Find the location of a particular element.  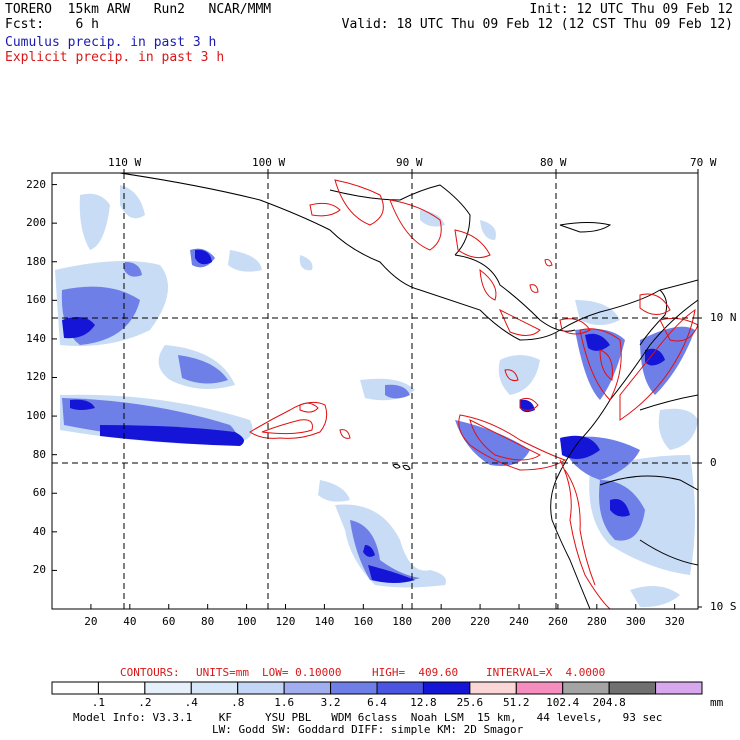

contour-interval: INTERVAL=X 4.0000 is located at coordinates (546, 672).